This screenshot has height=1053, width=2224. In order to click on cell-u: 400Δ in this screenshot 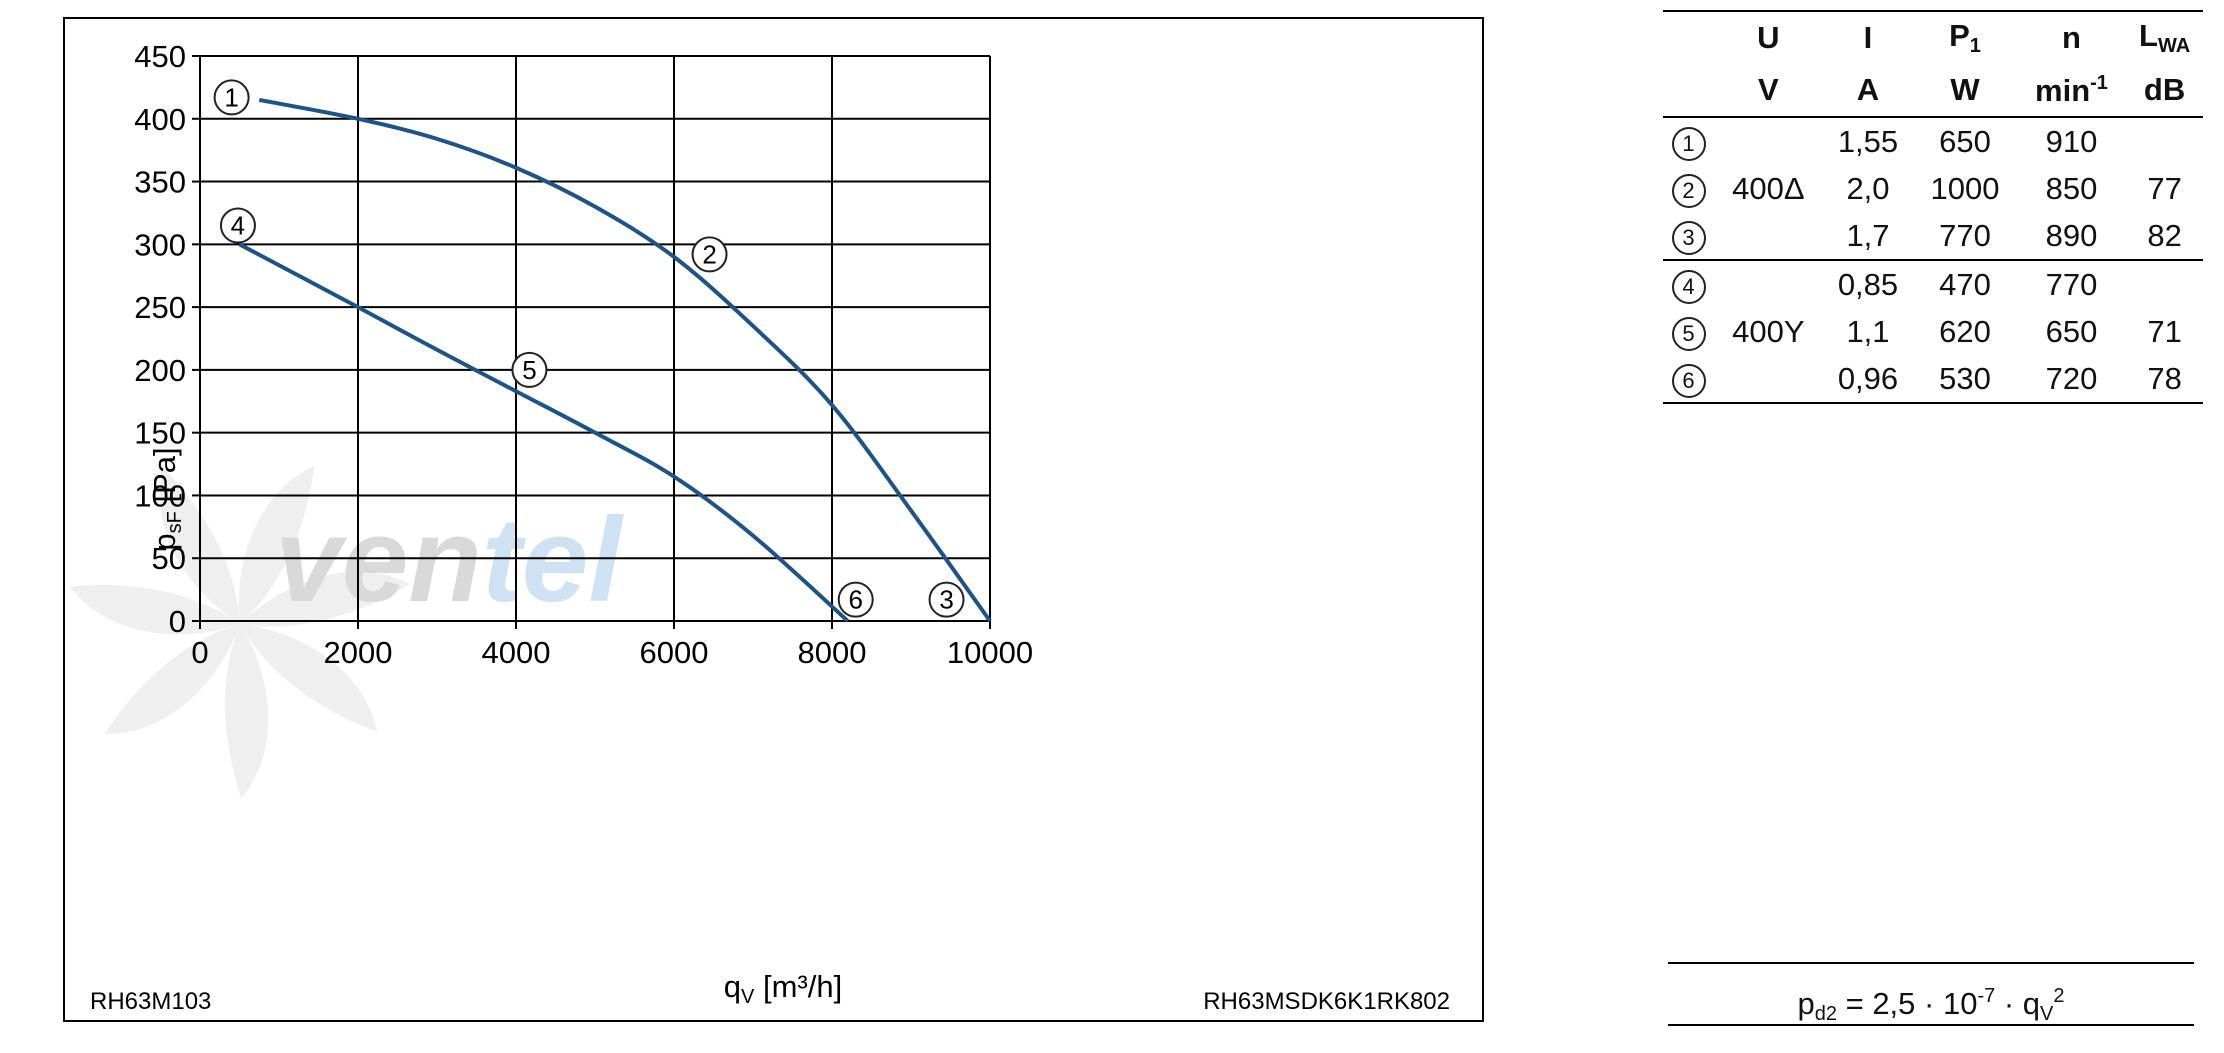, I will do `click(1768, 188)`.